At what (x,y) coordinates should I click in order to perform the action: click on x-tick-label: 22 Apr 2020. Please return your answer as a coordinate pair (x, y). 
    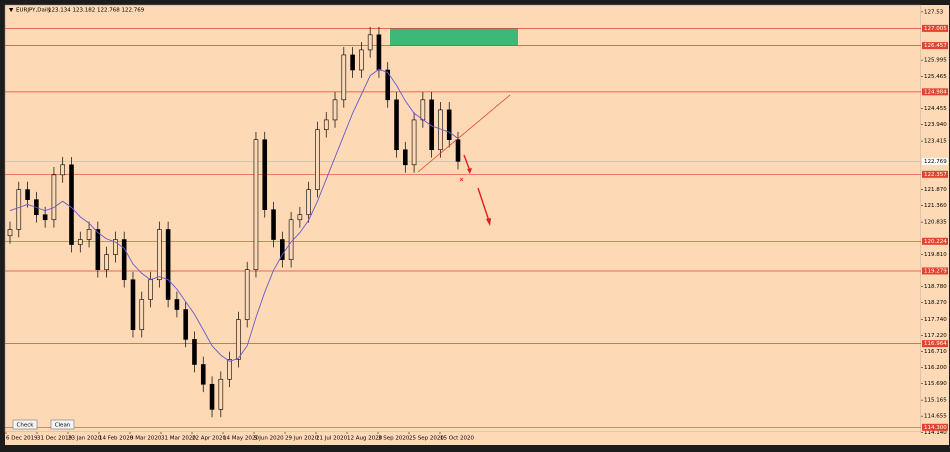
    Looking at the image, I should click on (209, 439).